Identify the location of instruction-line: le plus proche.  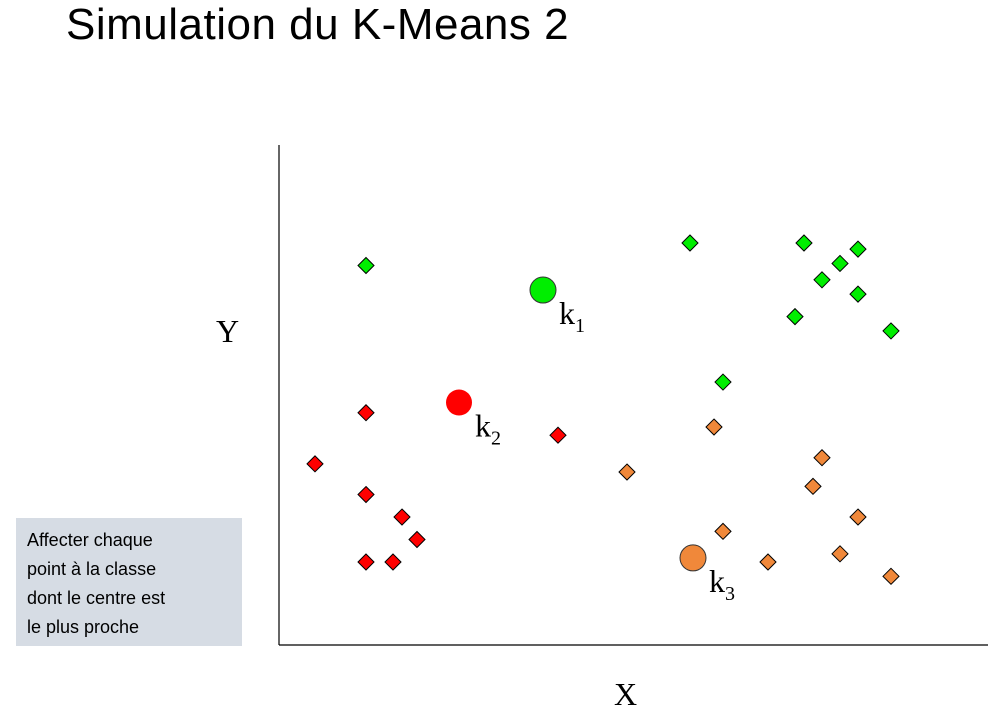
(83, 627).